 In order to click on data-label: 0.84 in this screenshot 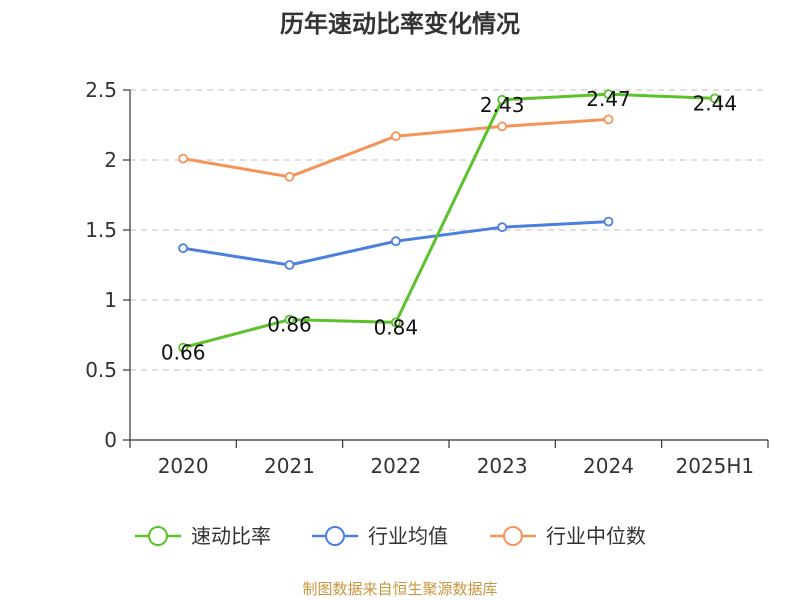, I will do `click(396, 327)`.